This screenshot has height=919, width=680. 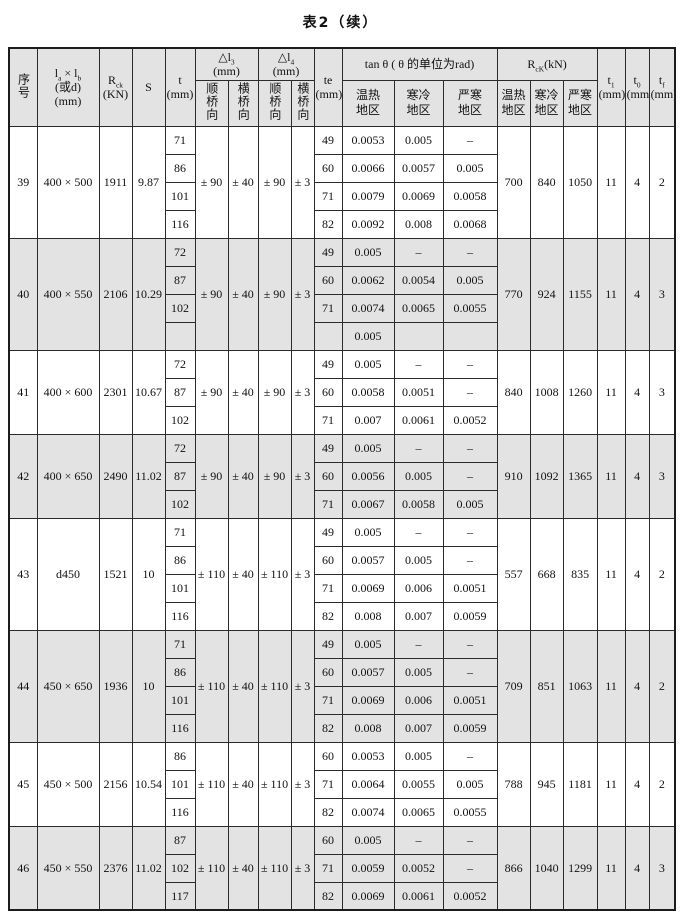 What do you see at coordinates (342, 87) in the screenshot?
I see `header-row-top: 序号 la × lb (或d) (mm) Rck (KN) S t (mm) △` at bounding box center [342, 87].